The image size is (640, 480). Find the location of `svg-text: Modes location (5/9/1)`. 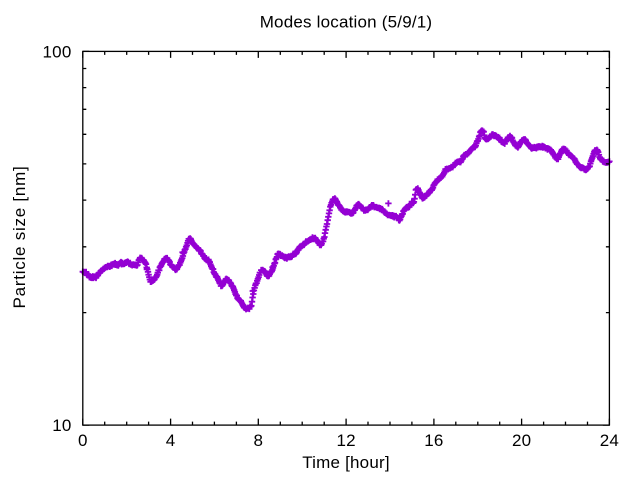

svg-text: Modes location (5/9/1) is located at coordinates (346, 22).